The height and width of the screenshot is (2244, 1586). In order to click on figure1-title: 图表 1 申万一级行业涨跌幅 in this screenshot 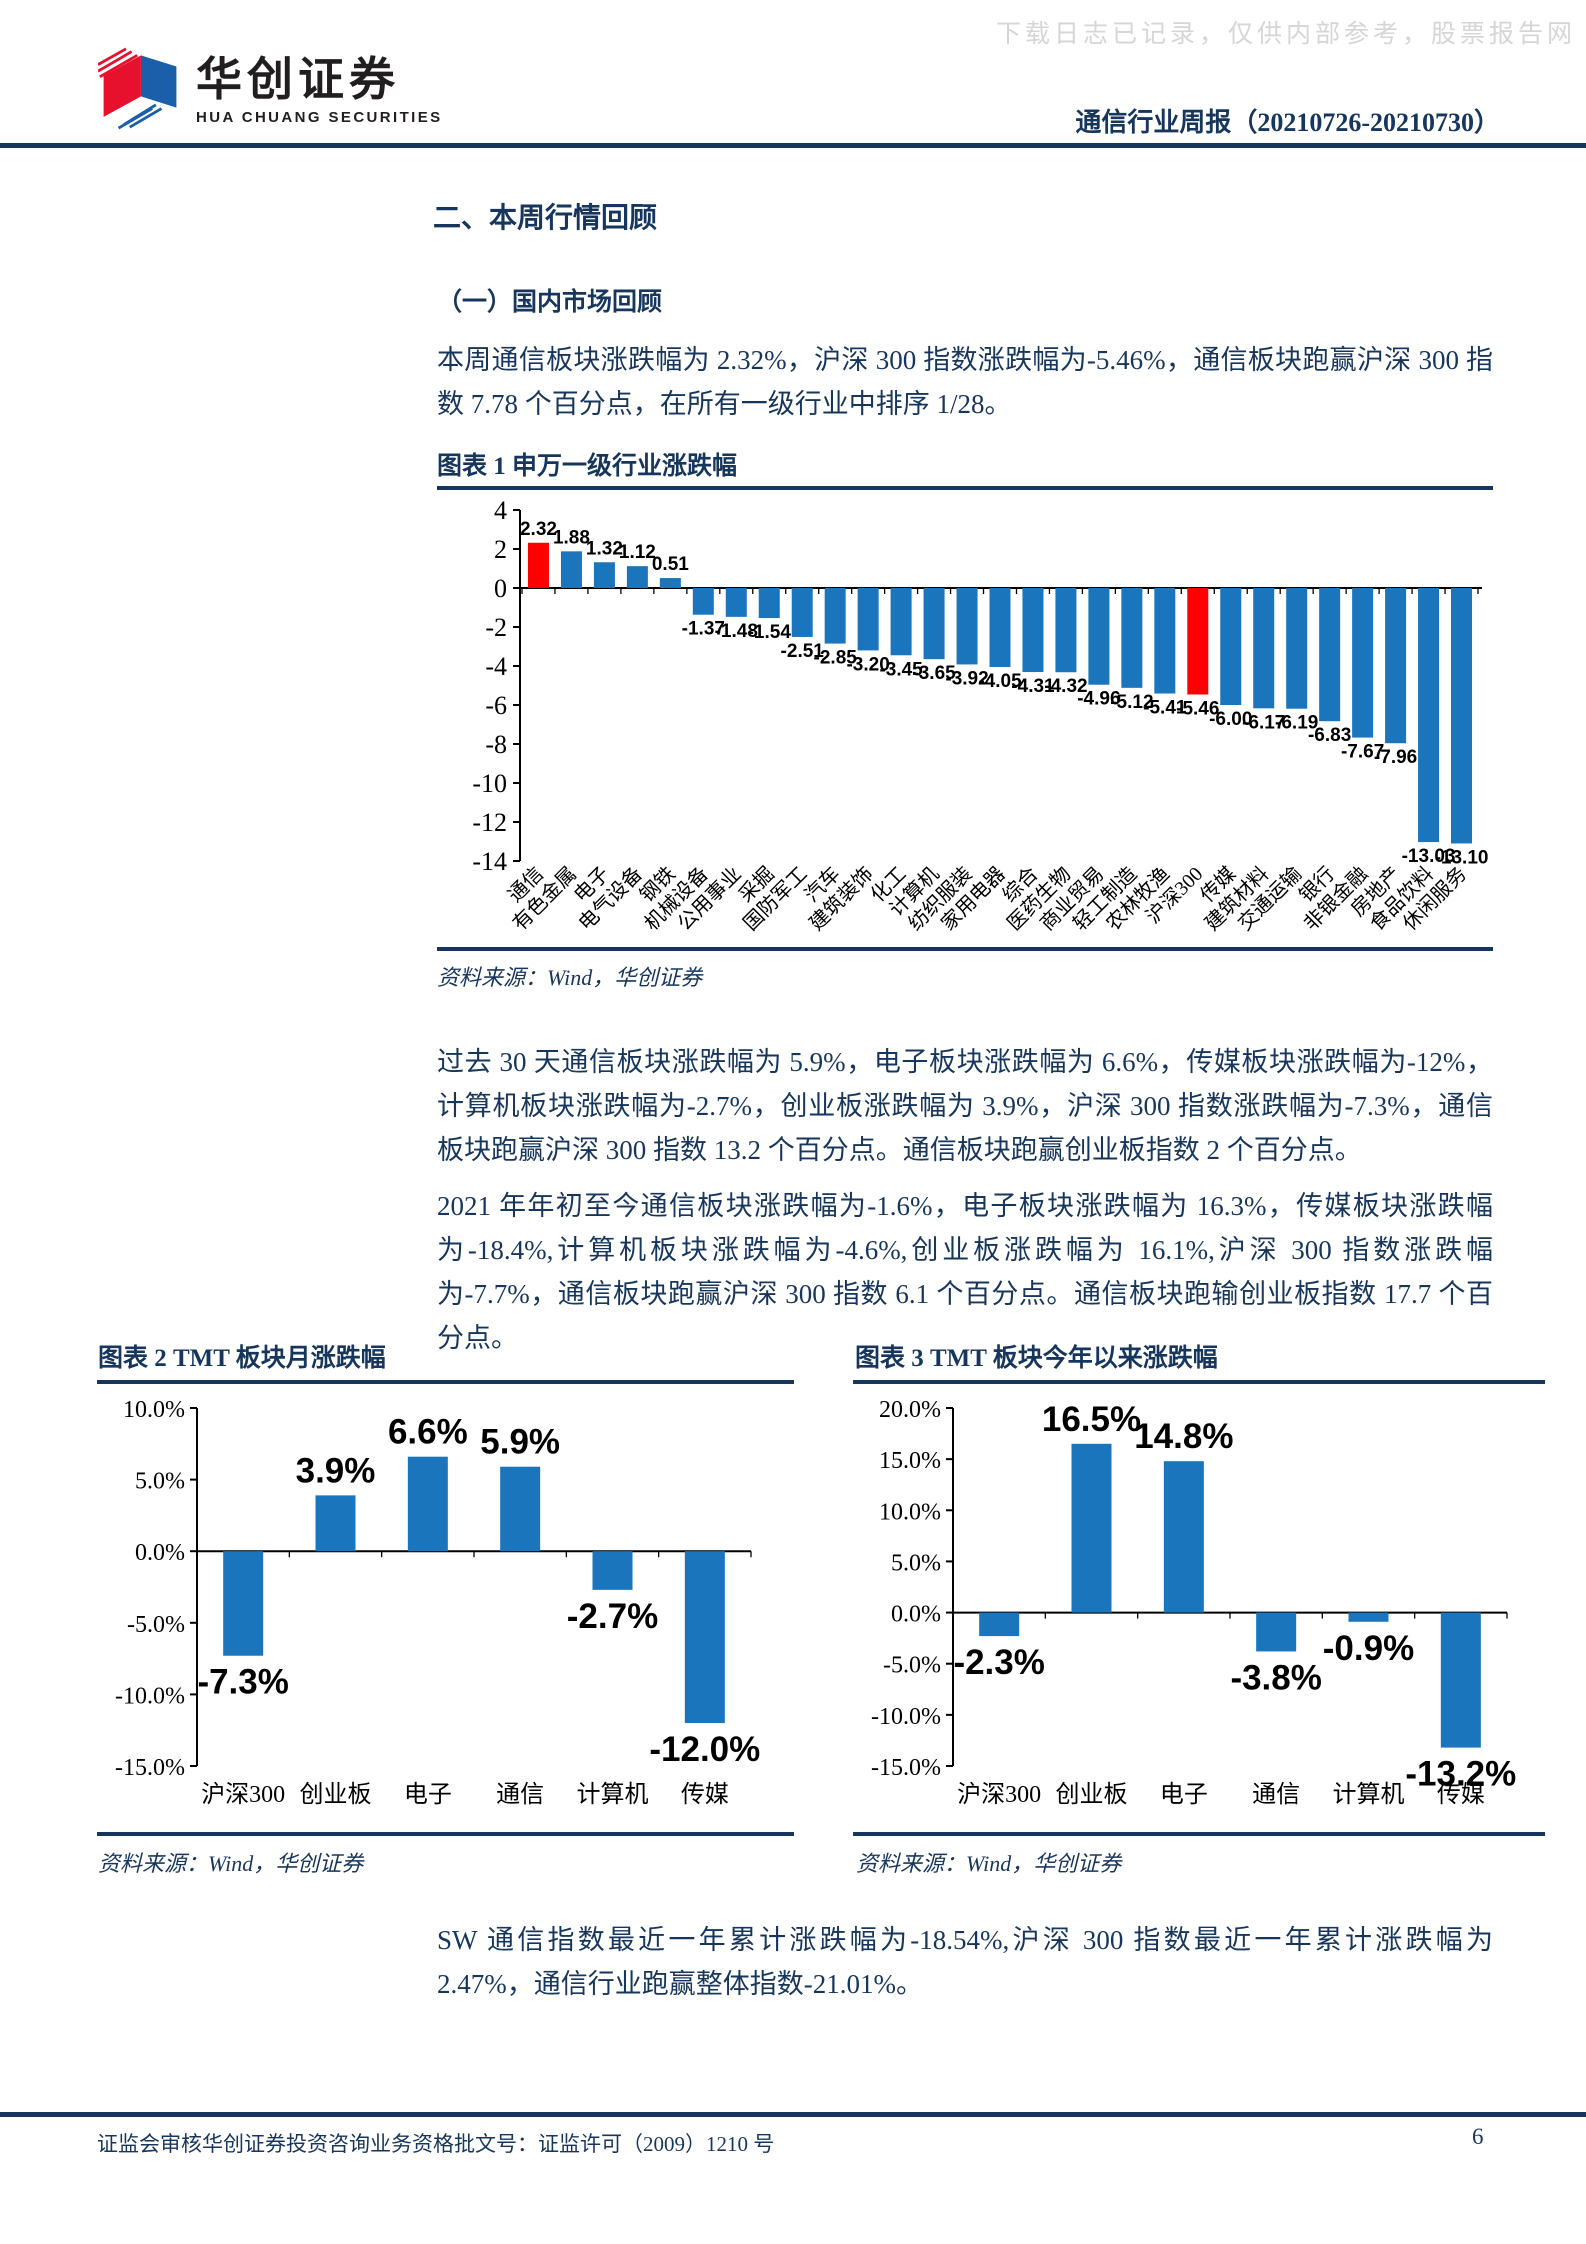, I will do `click(587, 466)`.